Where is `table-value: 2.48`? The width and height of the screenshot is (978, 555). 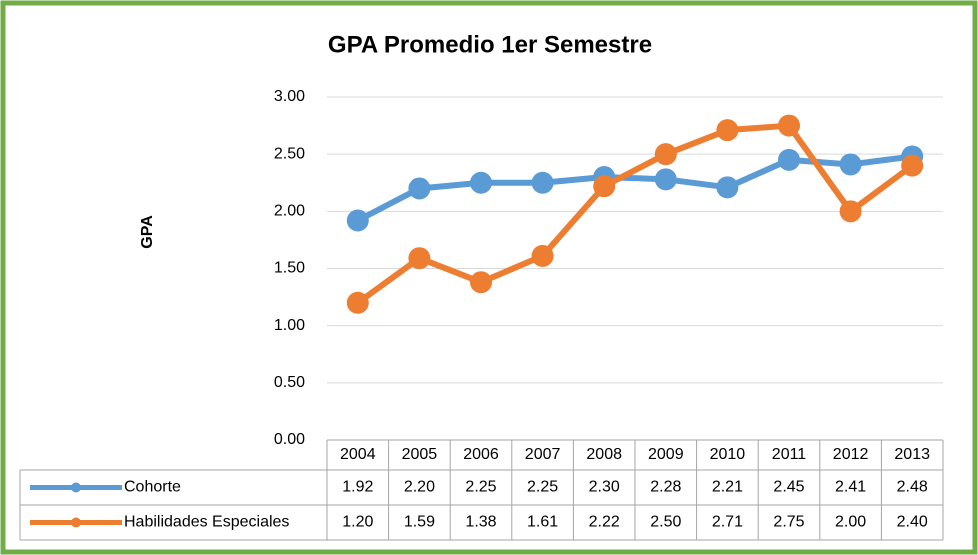
table-value: 2.48 is located at coordinates (912, 487).